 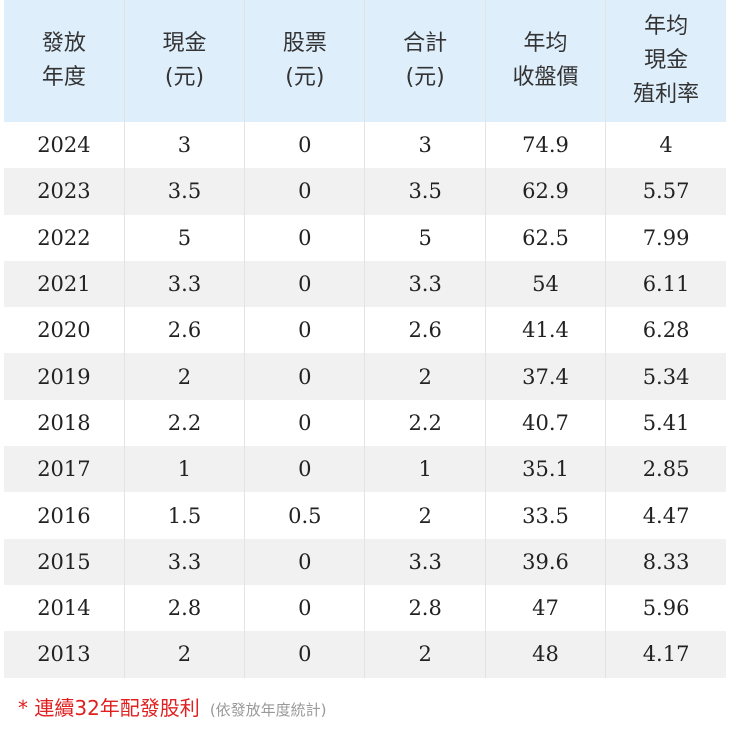 What do you see at coordinates (184, 515) in the screenshot?
I see `table-cell: 1.5` at bounding box center [184, 515].